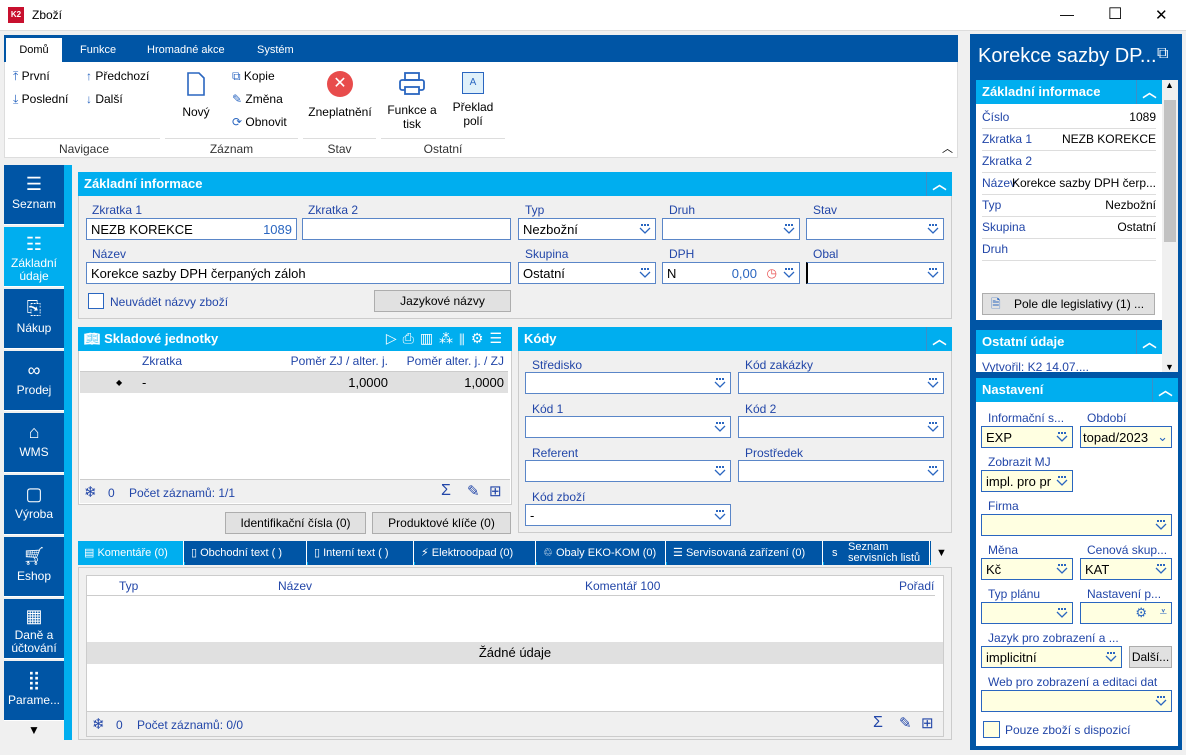  I want to click on sidebar-scroll-down: ▼, so click(34, 733).